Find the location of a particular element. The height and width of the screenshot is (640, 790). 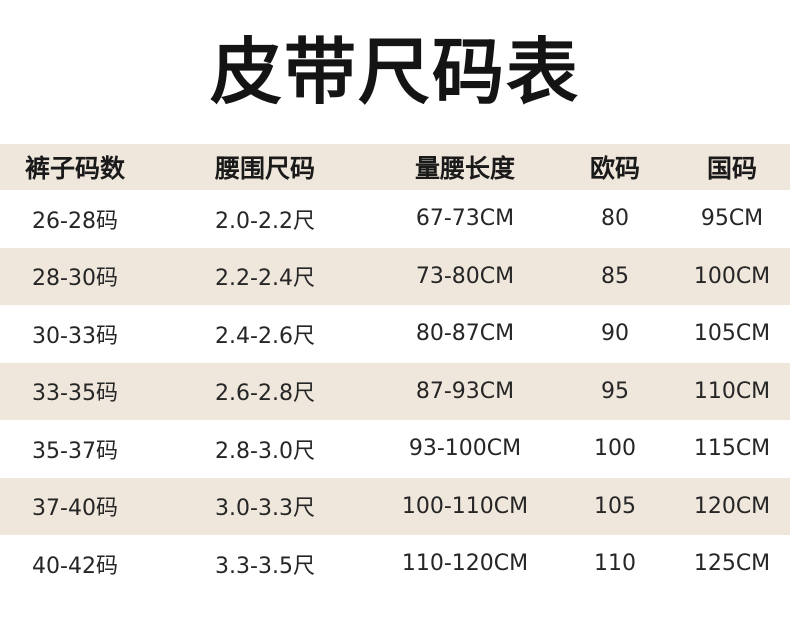

table-row: 35-37码 2.8-3.0尺 93-100CM 100 115CM is located at coordinates (395, 449).